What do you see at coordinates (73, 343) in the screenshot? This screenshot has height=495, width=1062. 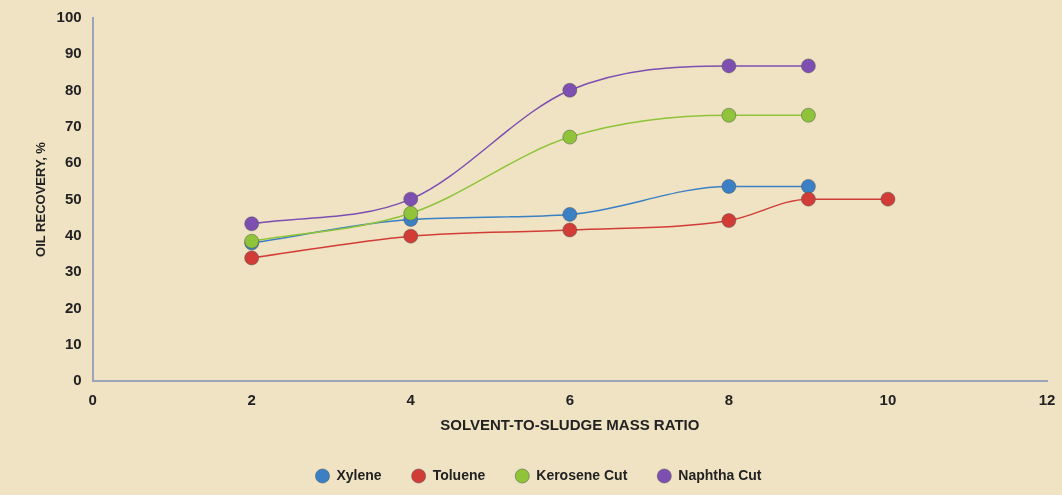 I see `y-tick-label: 10` at bounding box center [73, 343].